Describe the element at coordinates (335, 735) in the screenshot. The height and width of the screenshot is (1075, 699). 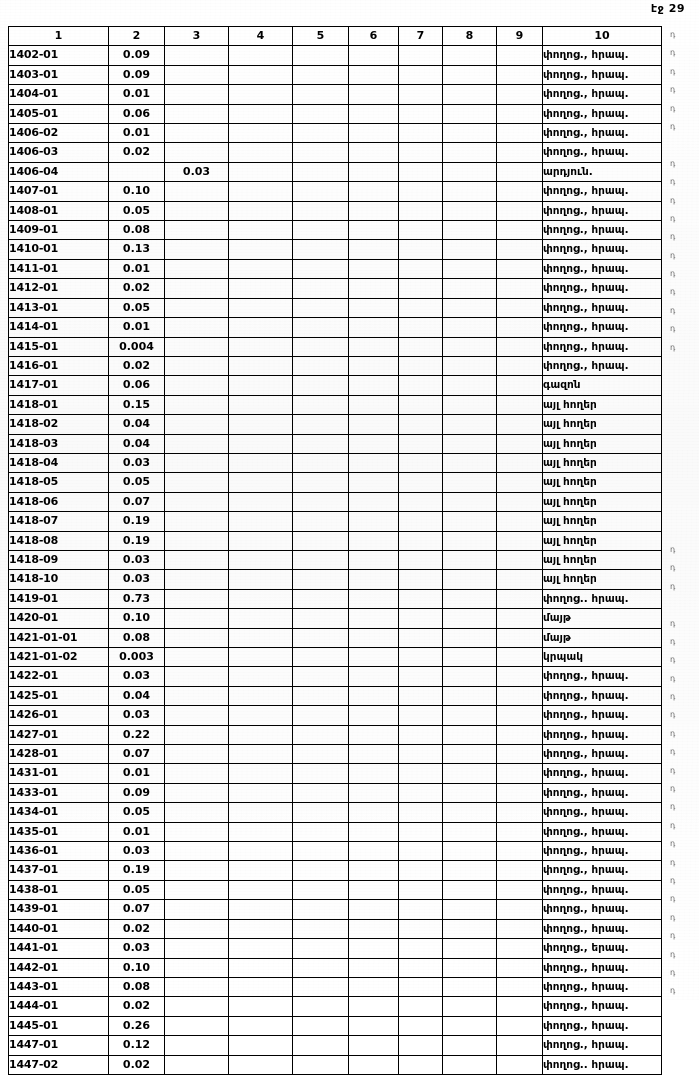
I see `table-row: 1427-01 0.22 փողոց., հրապ.` at that location.